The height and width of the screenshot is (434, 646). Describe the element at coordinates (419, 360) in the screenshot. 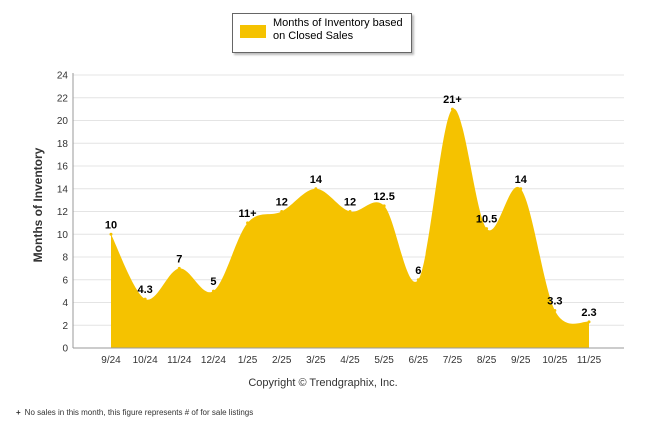

I see `x-tick-label: 6/25` at that location.